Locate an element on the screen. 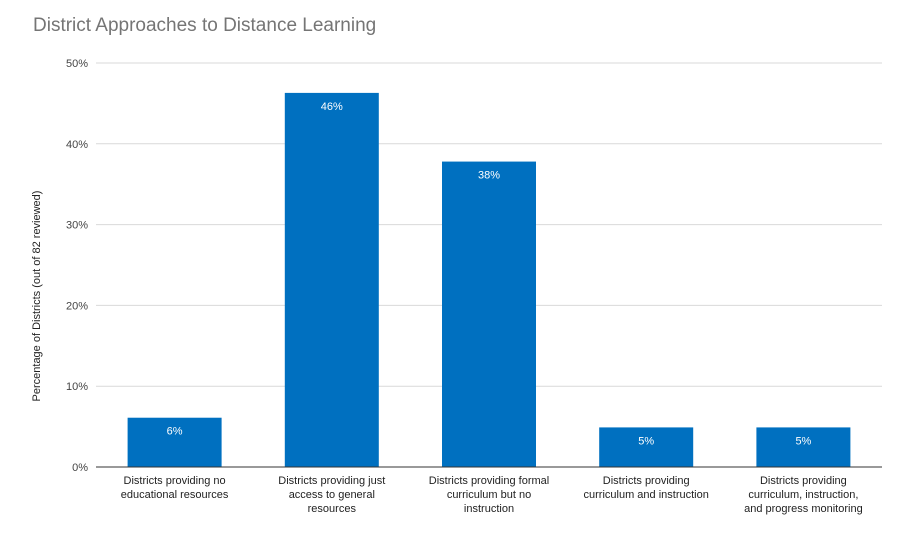 The width and height of the screenshot is (913, 537). category-label: curriculum but no is located at coordinates (489, 495).